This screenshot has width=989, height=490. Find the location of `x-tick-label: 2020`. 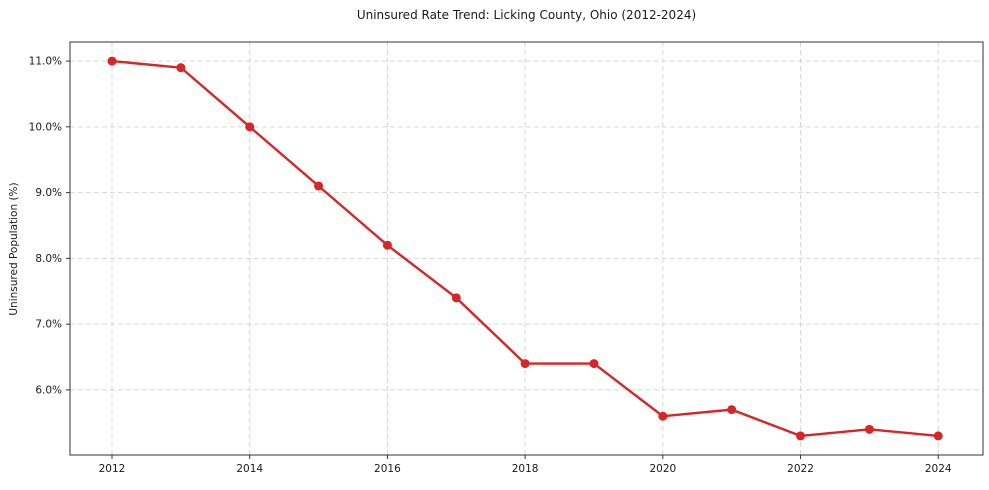

x-tick-label: 2020 is located at coordinates (662, 469).